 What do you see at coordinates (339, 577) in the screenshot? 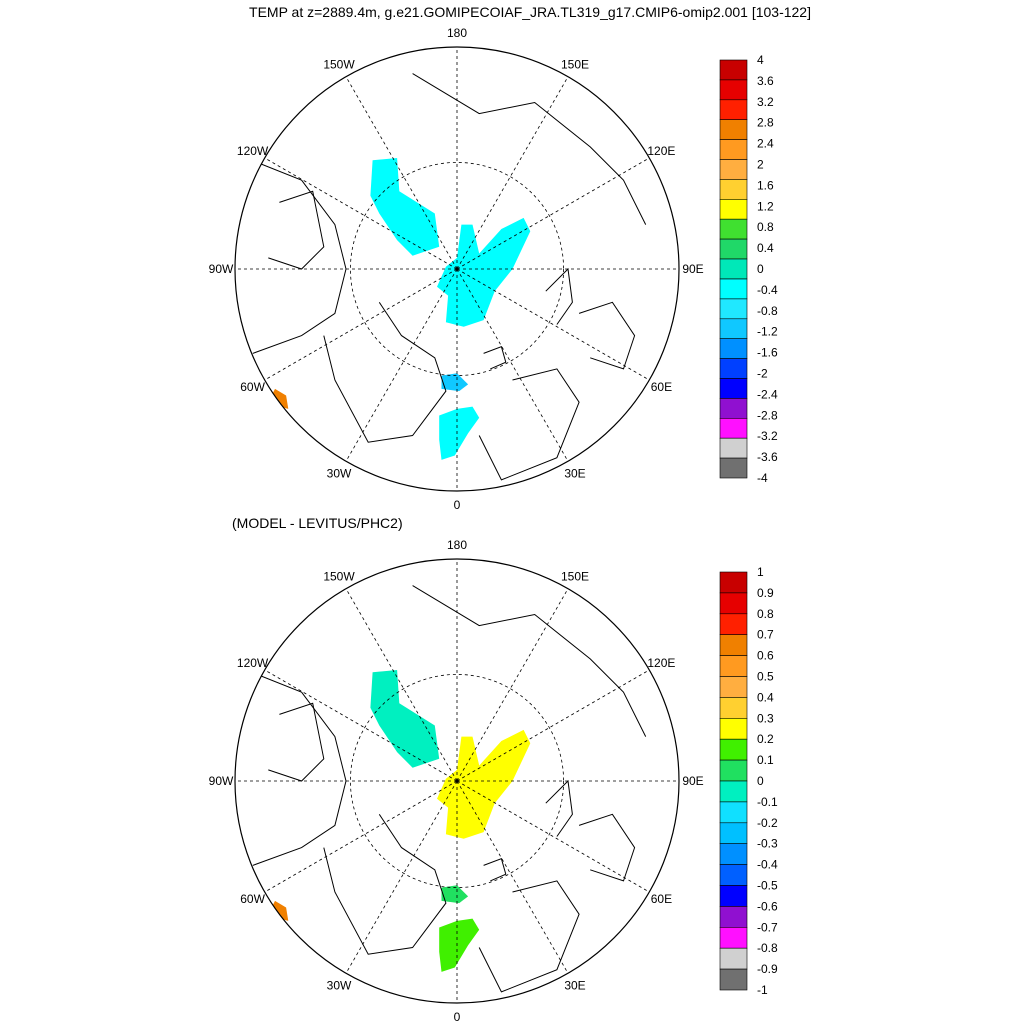
I see `longitude-label: 150W` at bounding box center [339, 577].